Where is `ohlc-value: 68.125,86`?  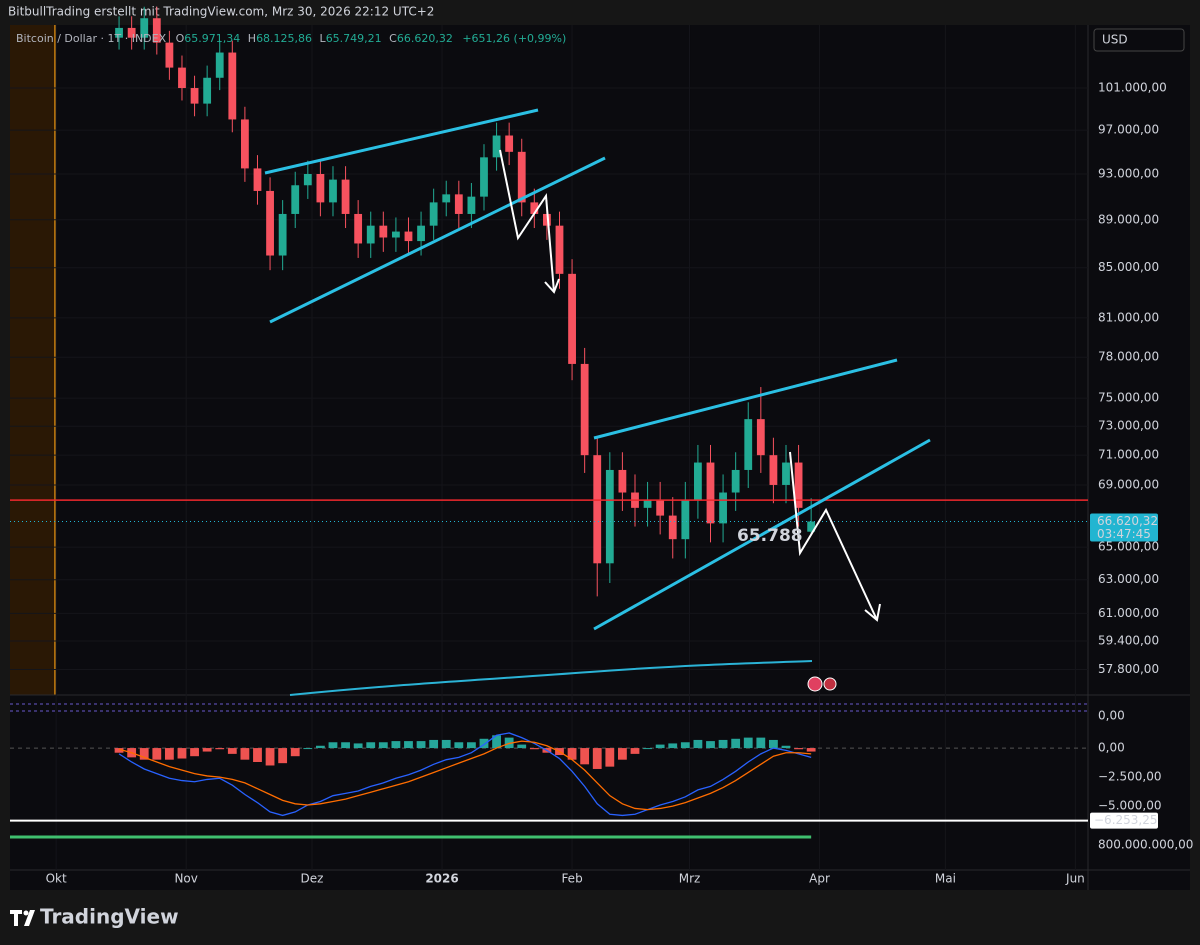
ohlc-value: 68.125,86 is located at coordinates (284, 38).